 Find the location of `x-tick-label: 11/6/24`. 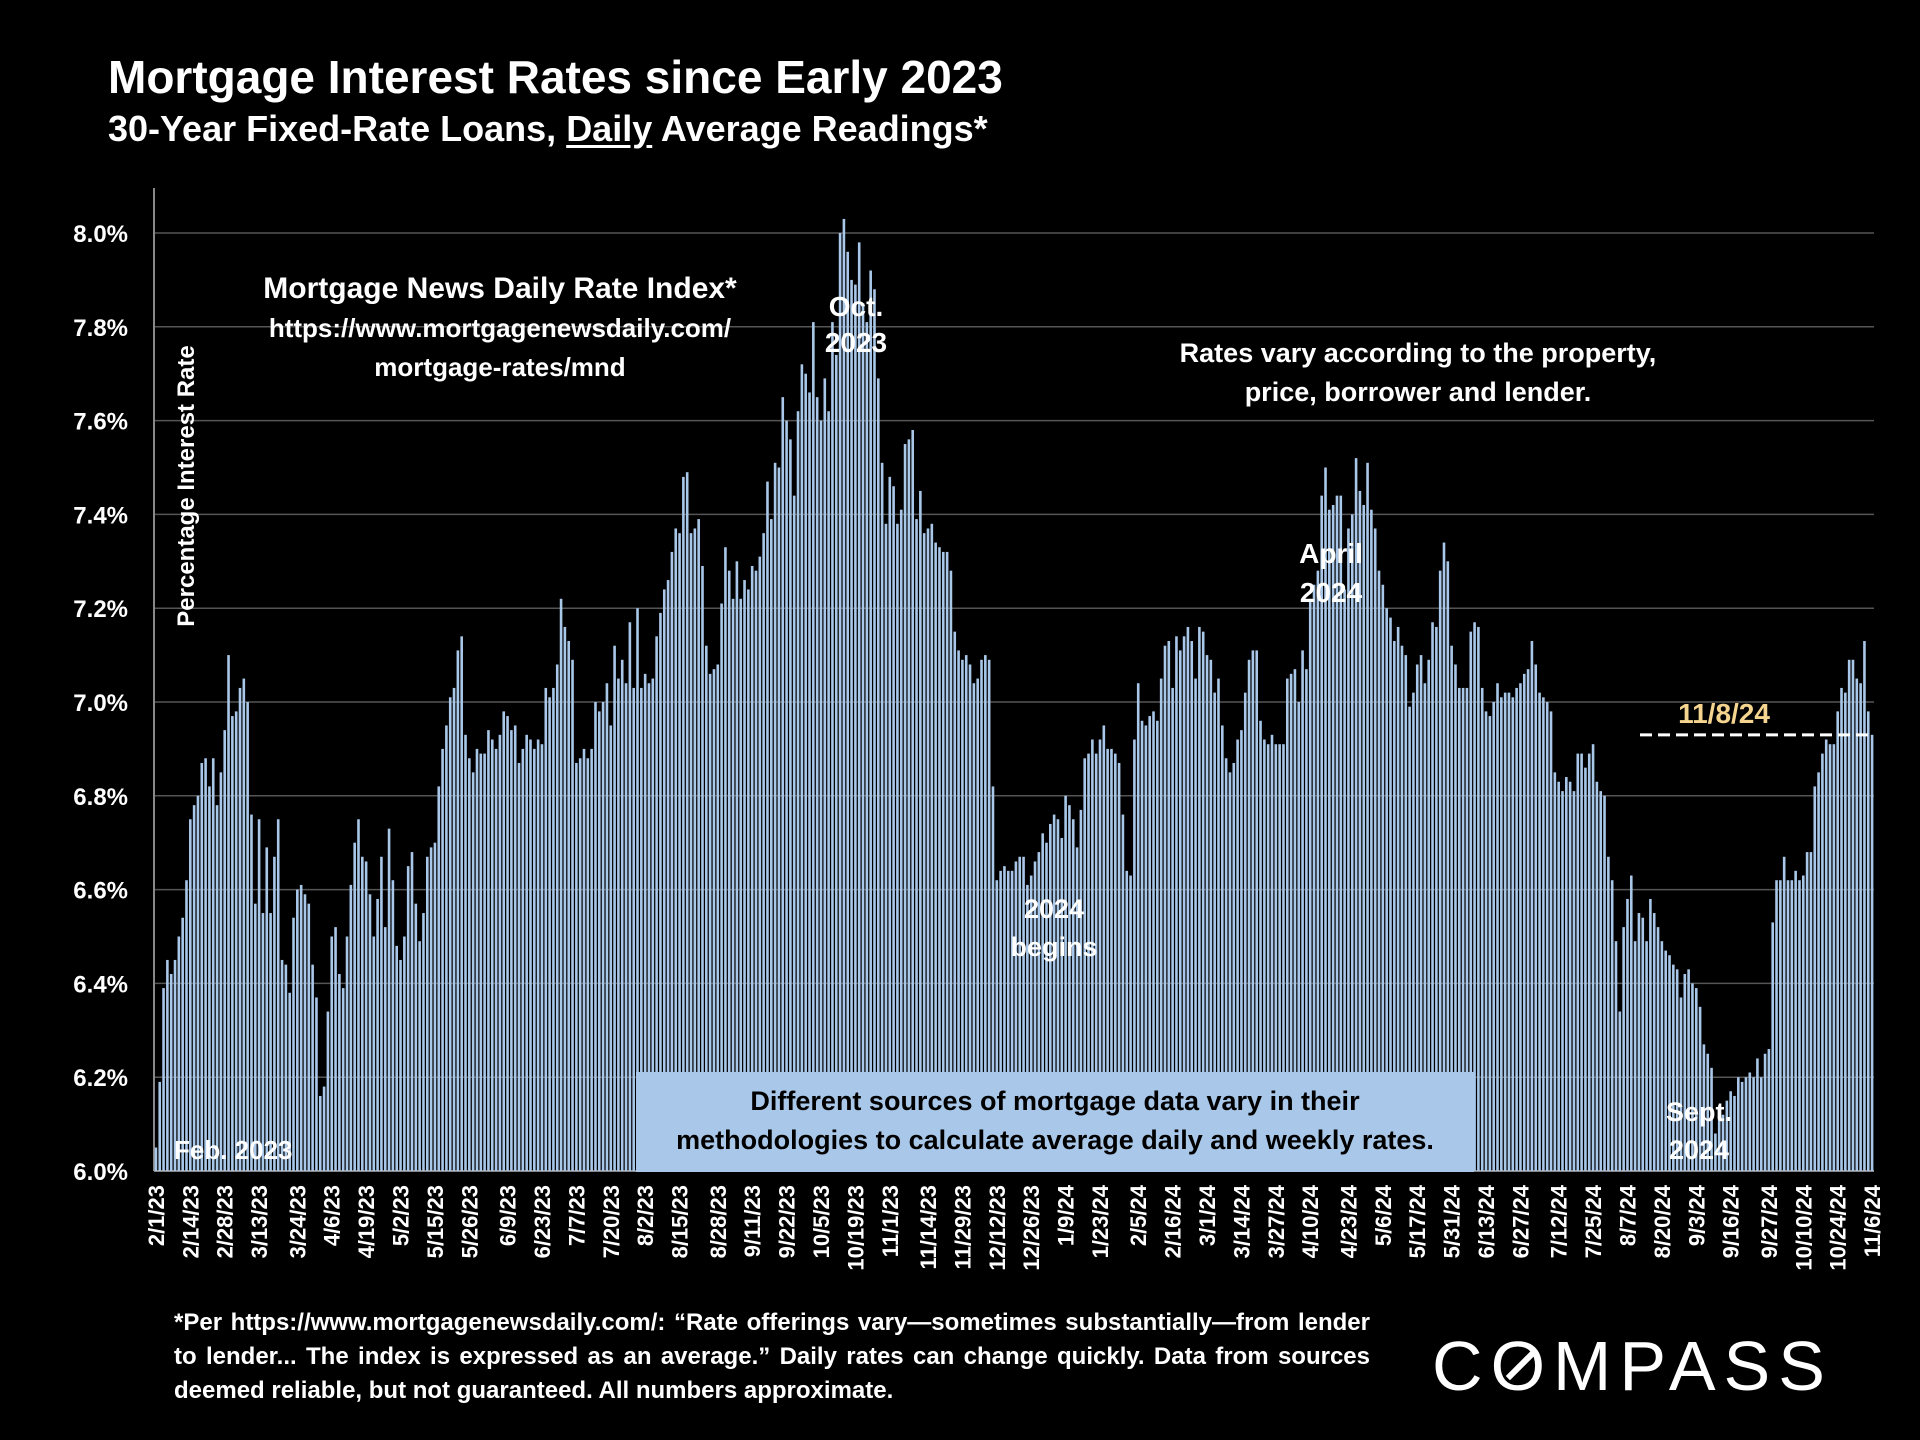

x-tick-label: 11/6/24 is located at coordinates (1872, 1220).